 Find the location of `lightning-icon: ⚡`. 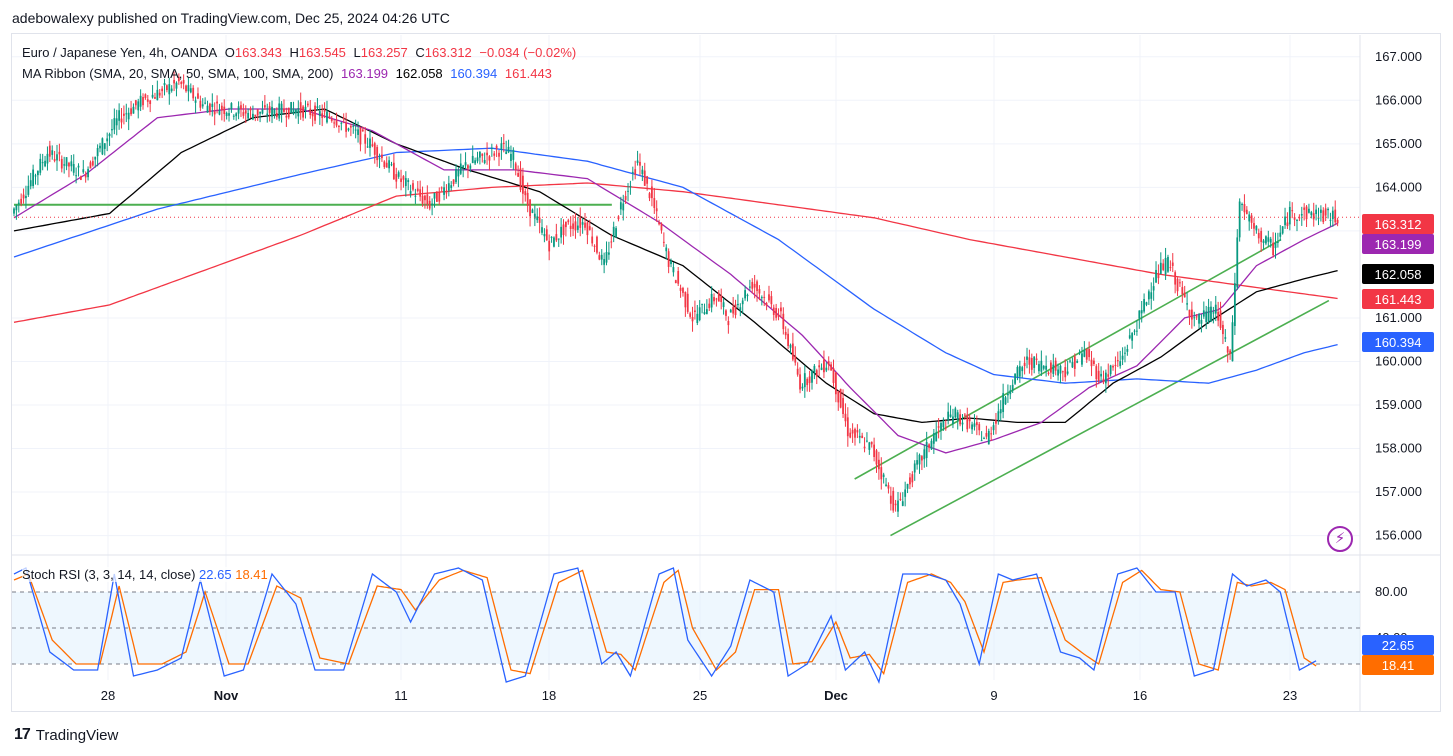

lightning-icon: ⚡ is located at coordinates (1340, 539).